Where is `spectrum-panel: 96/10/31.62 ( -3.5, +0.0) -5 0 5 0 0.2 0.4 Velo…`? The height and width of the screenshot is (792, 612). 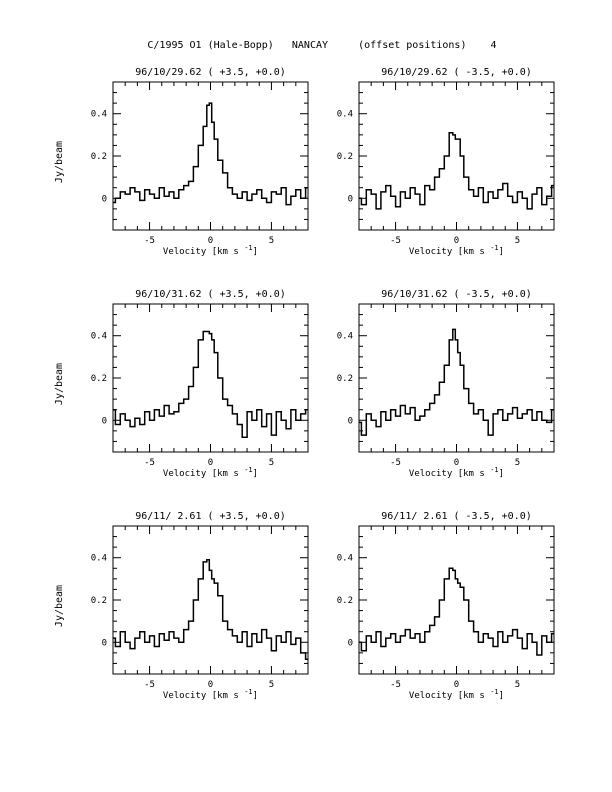 spectrum-panel: 96/10/31.62 ( -3.5, +0.0) -5 0 5 0 0.2 0.4 Velo… is located at coordinates (446, 384).